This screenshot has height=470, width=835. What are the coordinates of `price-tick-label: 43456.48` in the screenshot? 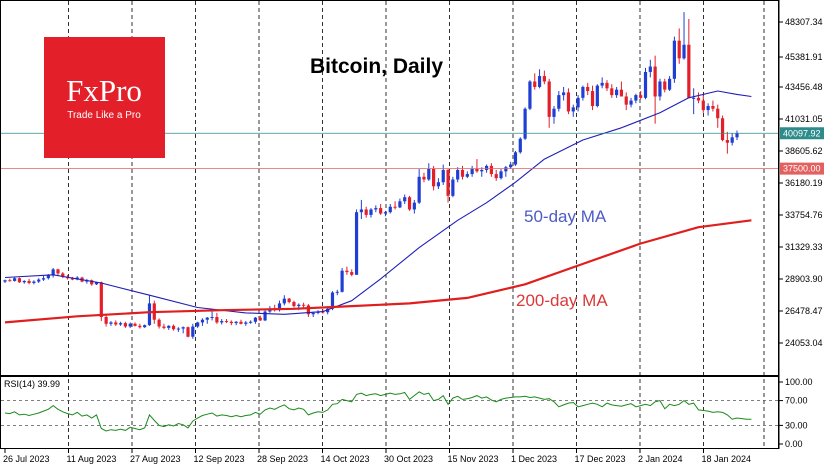 It's located at (804, 87).